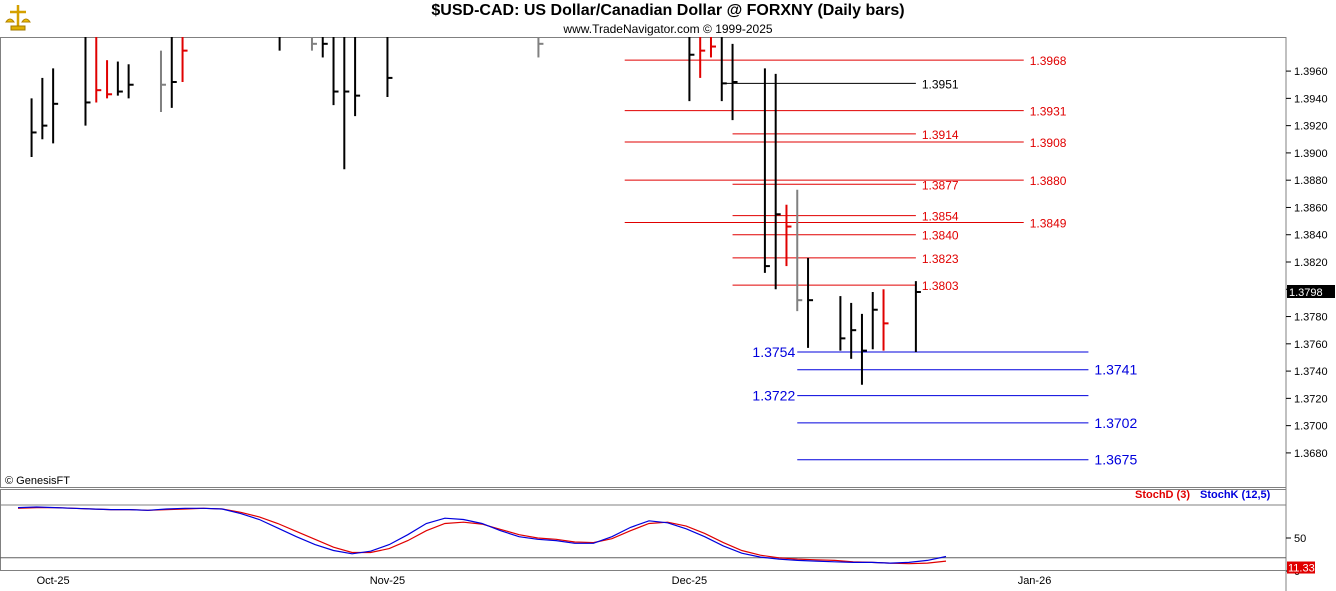 This screenshot has height=591, width=1336. I want to click on level-label: 1.3722, so click(773, 396).